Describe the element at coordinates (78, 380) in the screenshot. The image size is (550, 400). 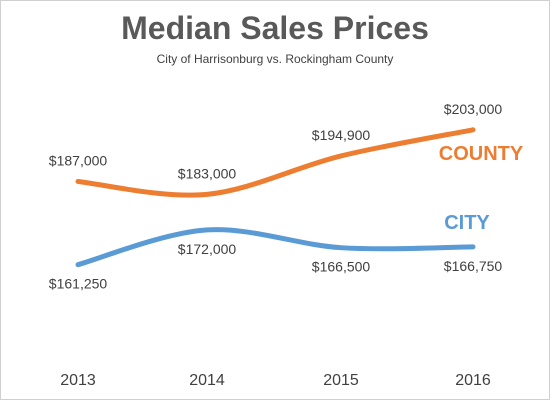
I see `x-tick-label: 2013` at that location.